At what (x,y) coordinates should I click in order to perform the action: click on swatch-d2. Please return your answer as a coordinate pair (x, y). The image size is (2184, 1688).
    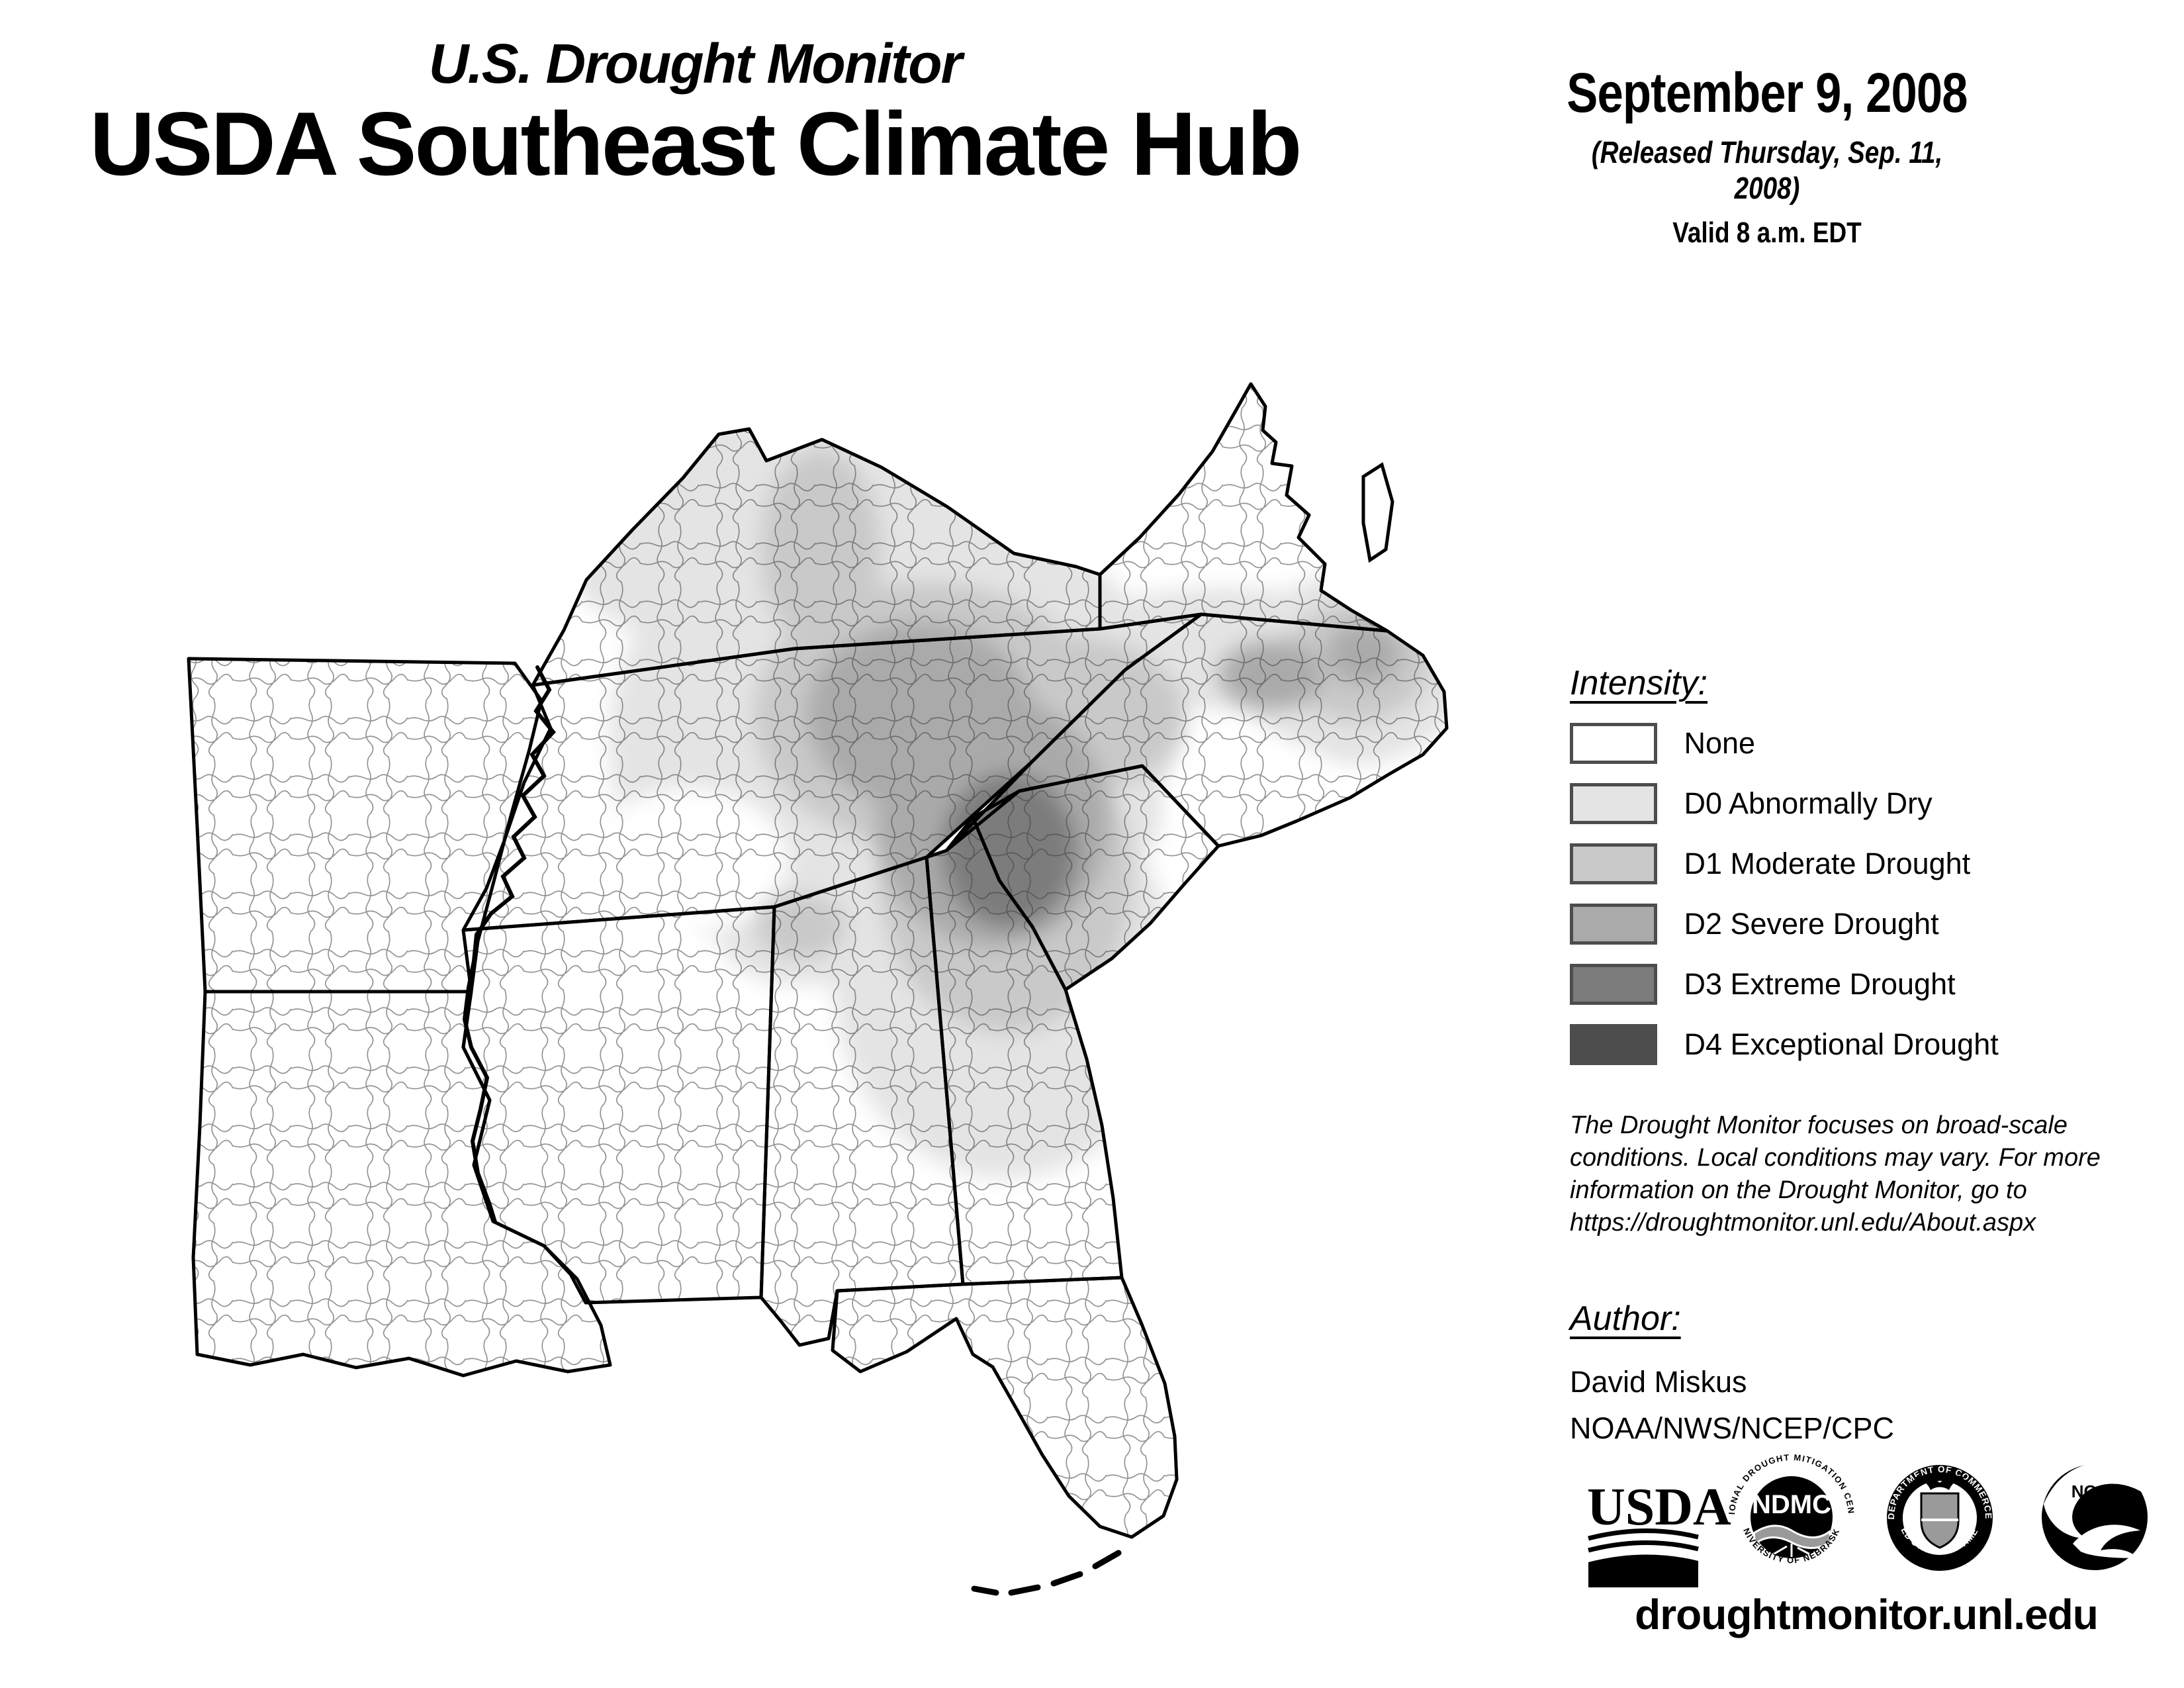
    Looking at the image, I should click on (1613, 924).